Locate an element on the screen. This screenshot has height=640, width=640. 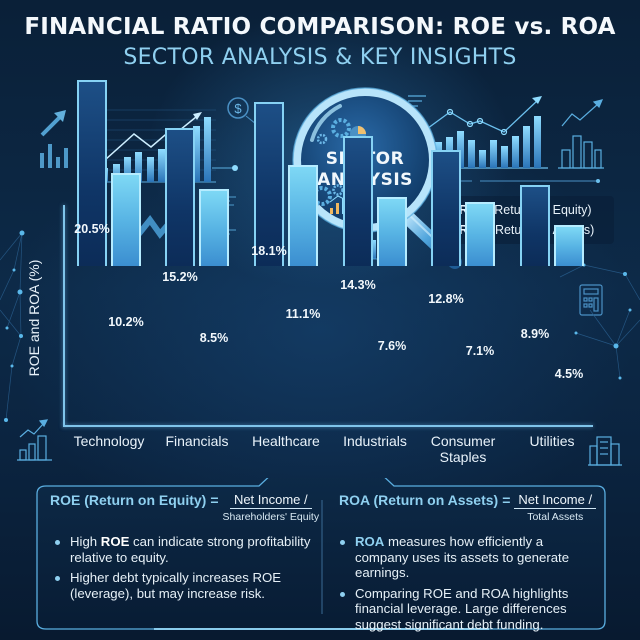
roe-fraction: Net Income / Shareholders' Equity is located at coordinates (271, 507).